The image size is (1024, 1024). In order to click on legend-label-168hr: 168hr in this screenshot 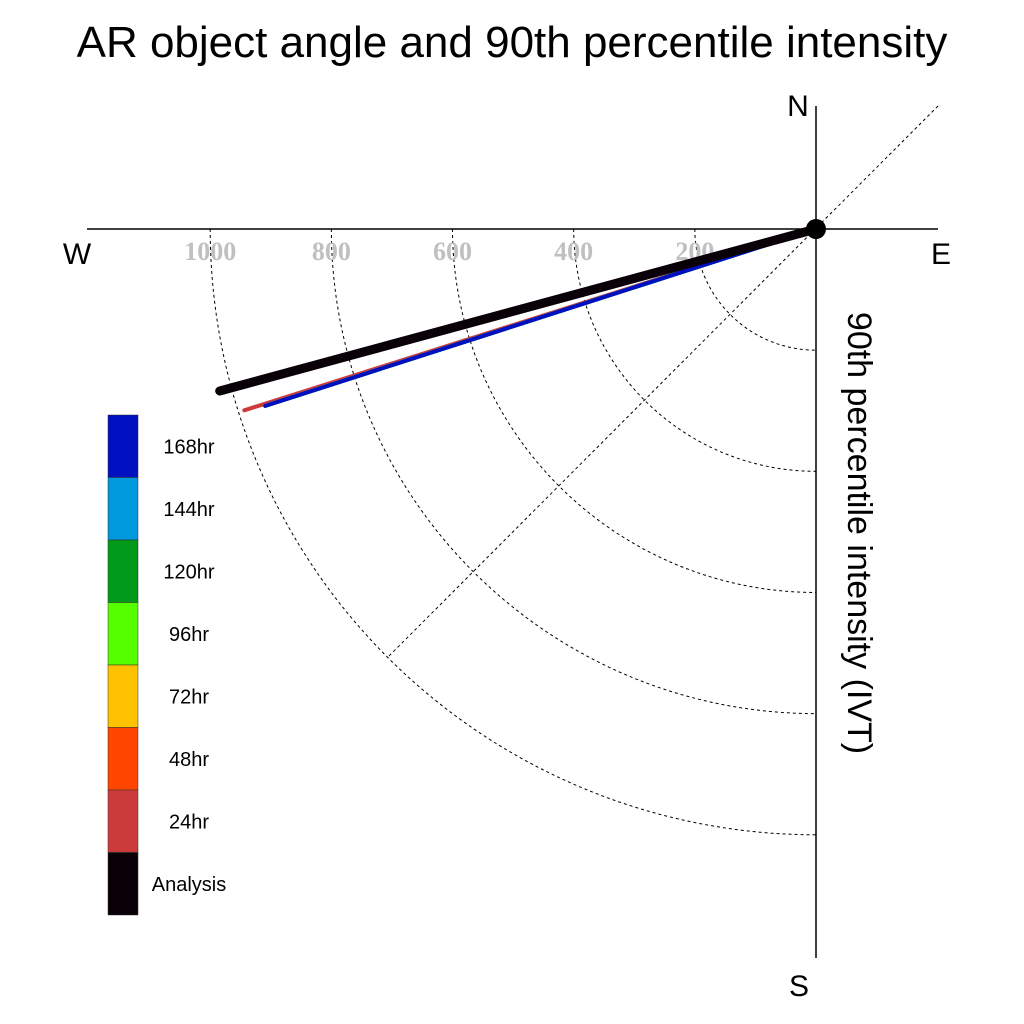, I will do `click(188, 447)`.